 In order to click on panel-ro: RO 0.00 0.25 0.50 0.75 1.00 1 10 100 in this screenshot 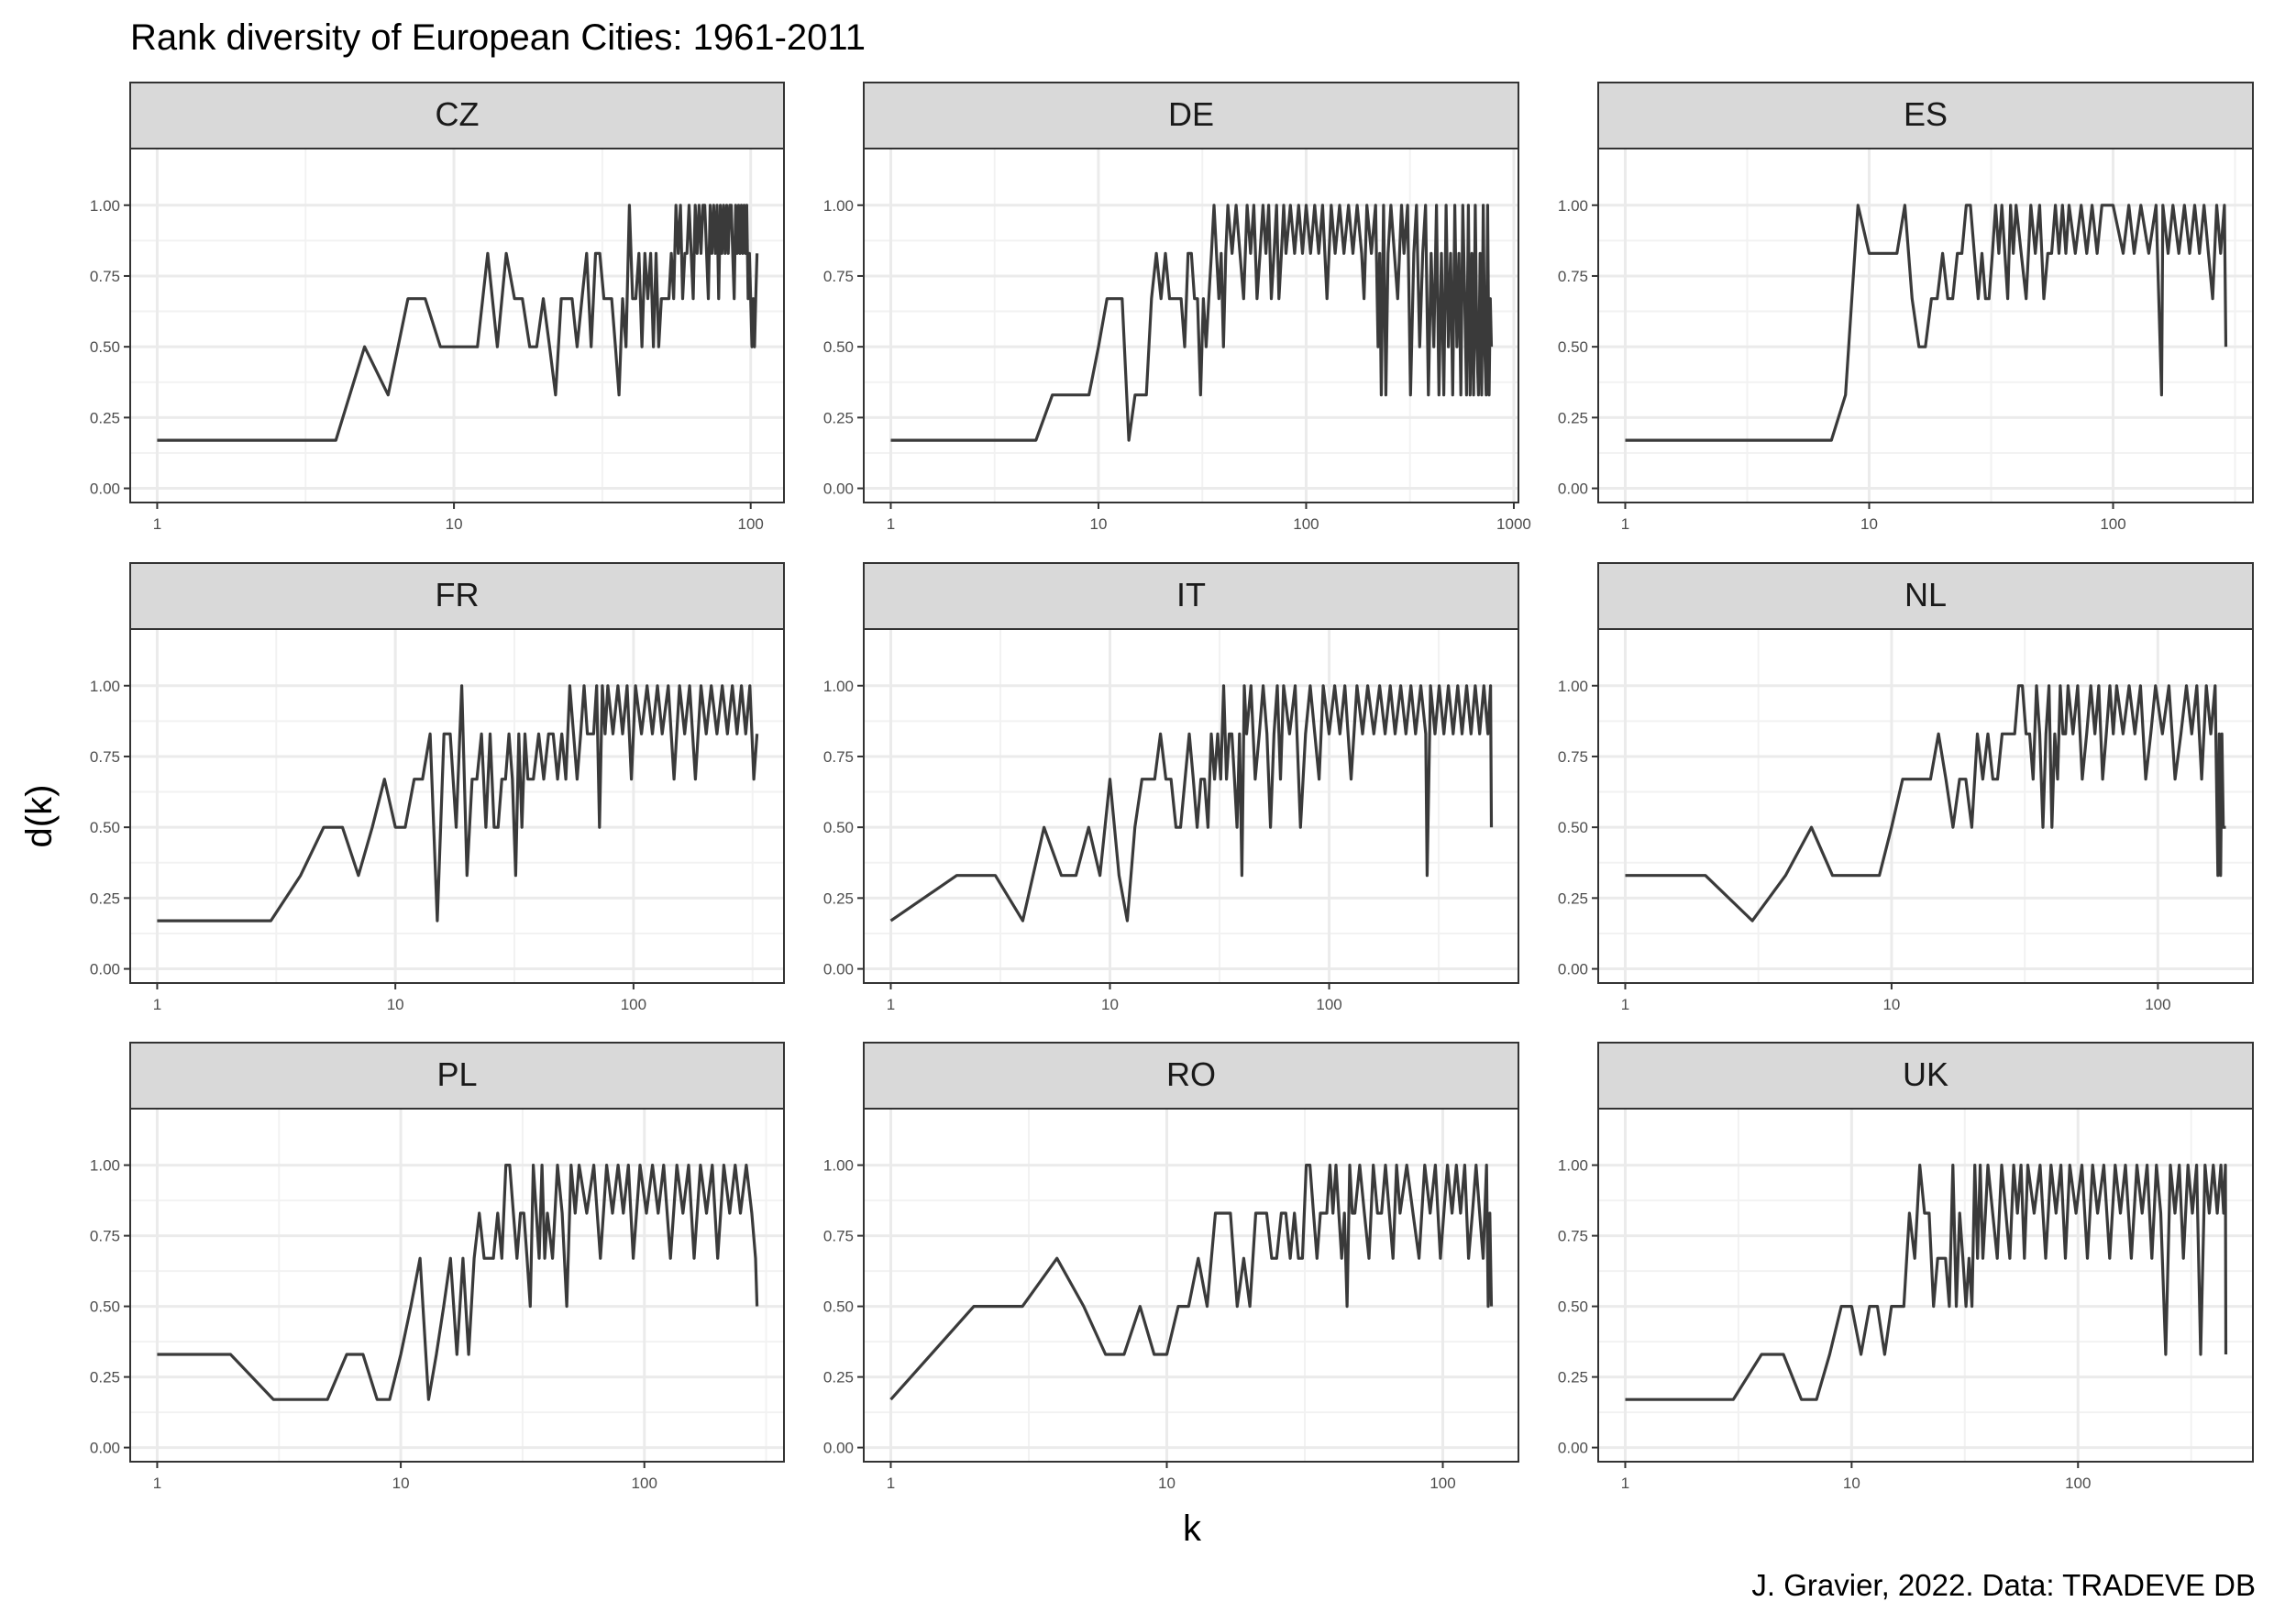, I will do `click(1171, 1267)`.